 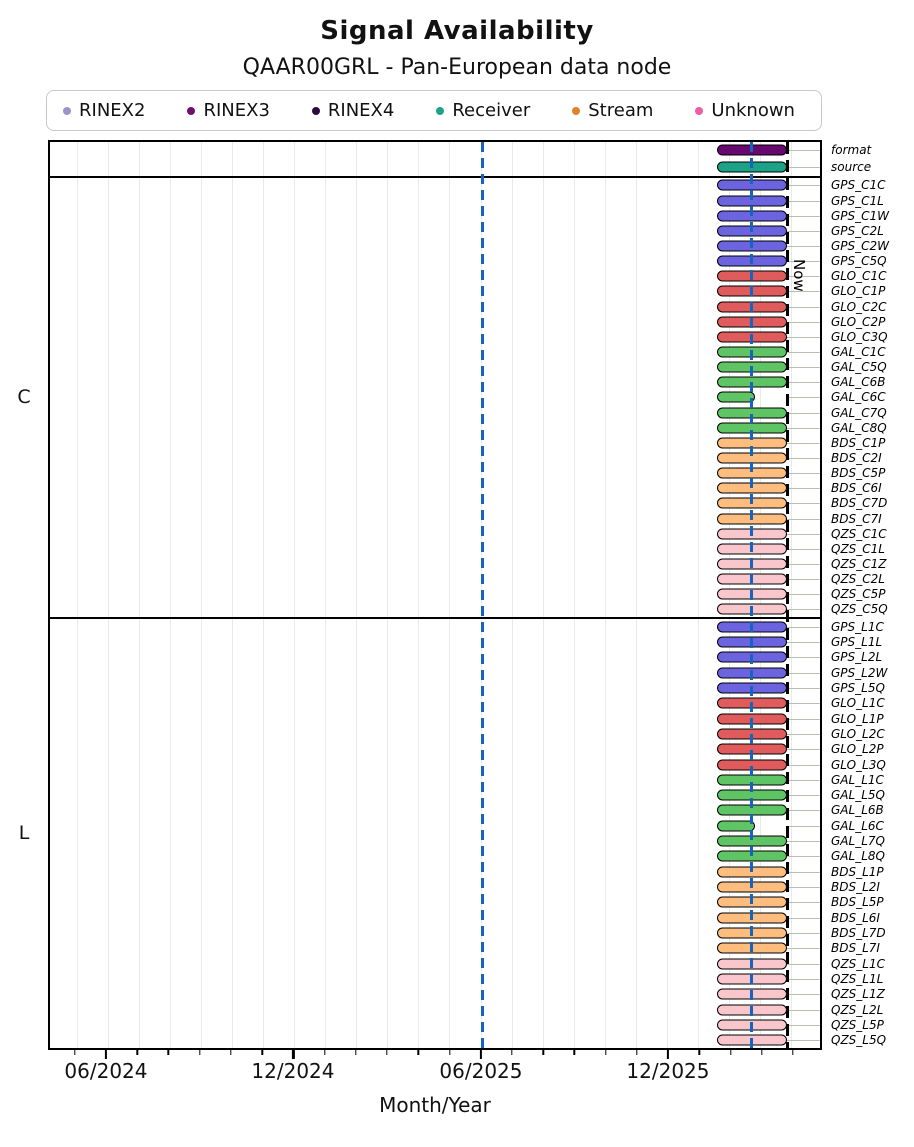 What do you see at coordinates (860, 245) in the screenshot?
I see `row-label: GPS_C2W` at bounding box center [860, 245].